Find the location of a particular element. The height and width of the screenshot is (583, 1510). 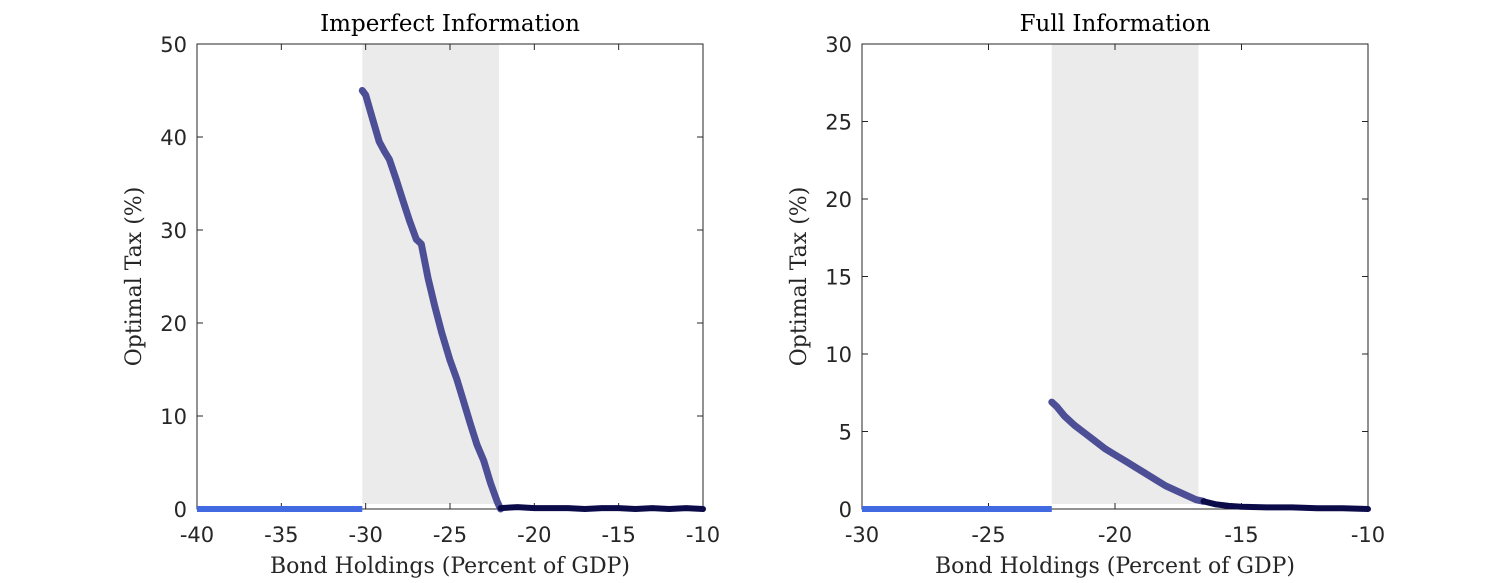

x-tick-label: -40 is located at coordinates (197, 535).